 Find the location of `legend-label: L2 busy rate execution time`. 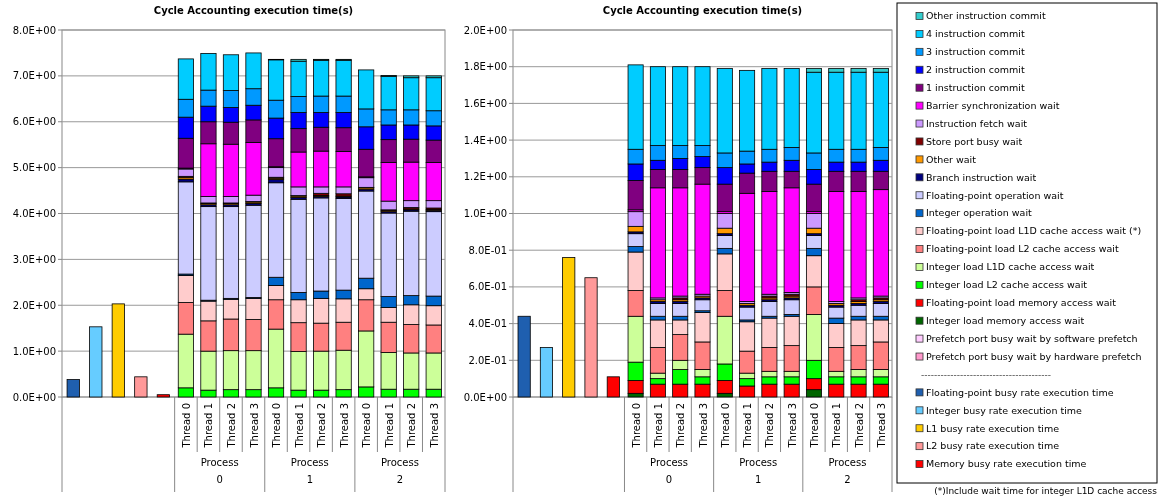

legend-label: L2 busy rate execution time is located at coordinates (993, 446).